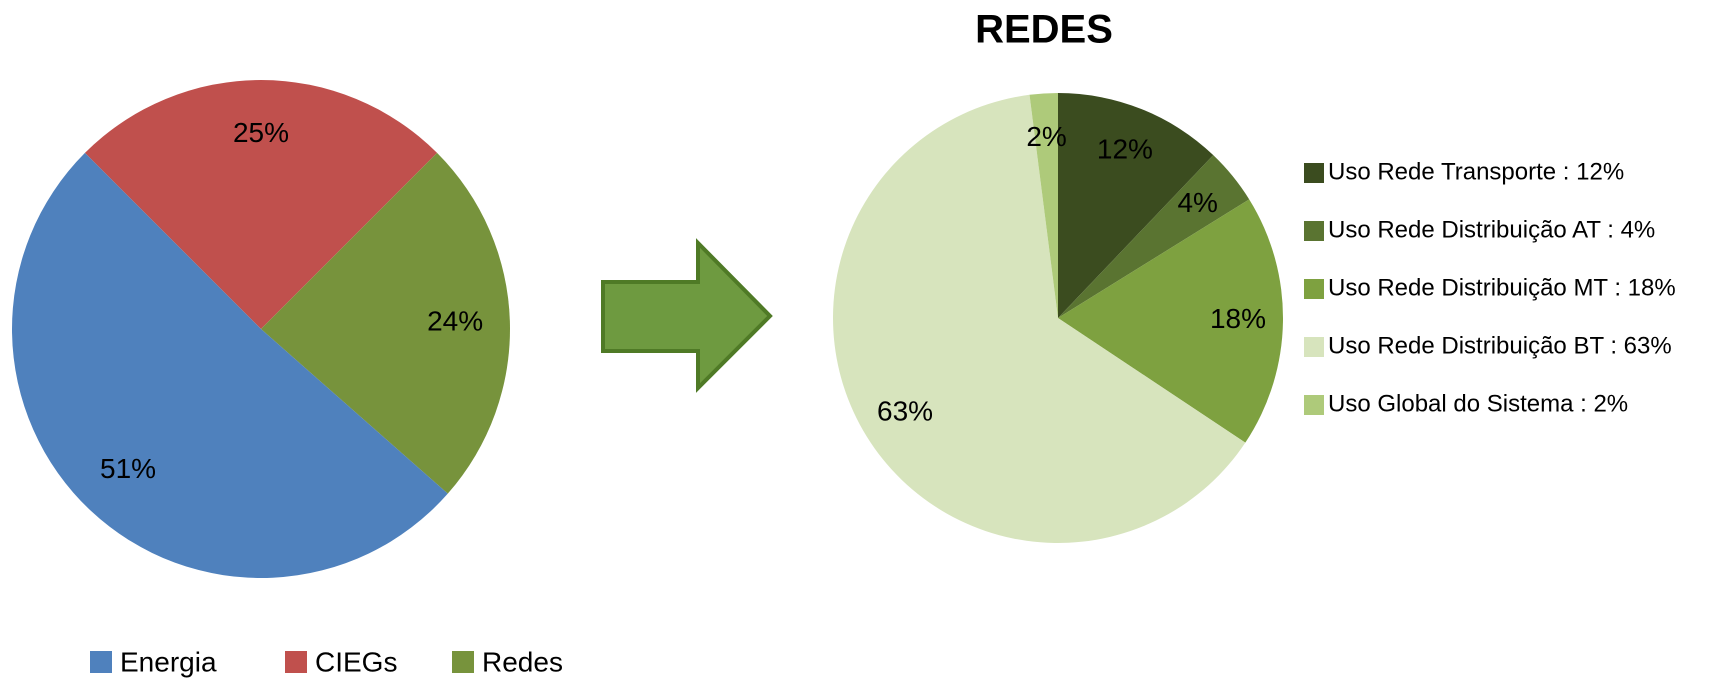  Describe the element at coordinates (356, 661) in the screenshot. I see `legend-label: CIEGs` at that location.